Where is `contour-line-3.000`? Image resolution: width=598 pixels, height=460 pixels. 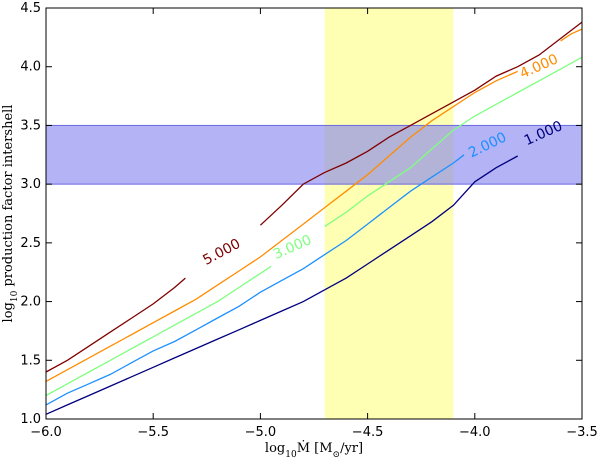 contour-line-3.000 is located at coordinates (158, 331).